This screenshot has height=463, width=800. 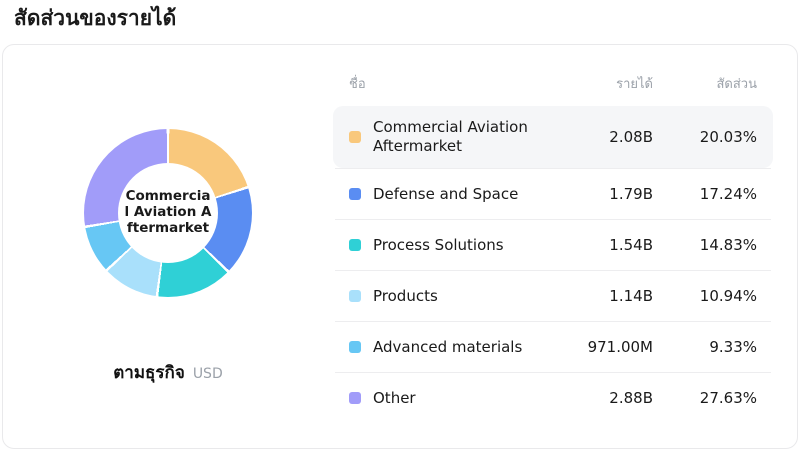 What do you see at coordinates (149, 373) in the screenshot?
I see `chart-group-label: ตามธุรกิจ` at bounding box center [149, 373].